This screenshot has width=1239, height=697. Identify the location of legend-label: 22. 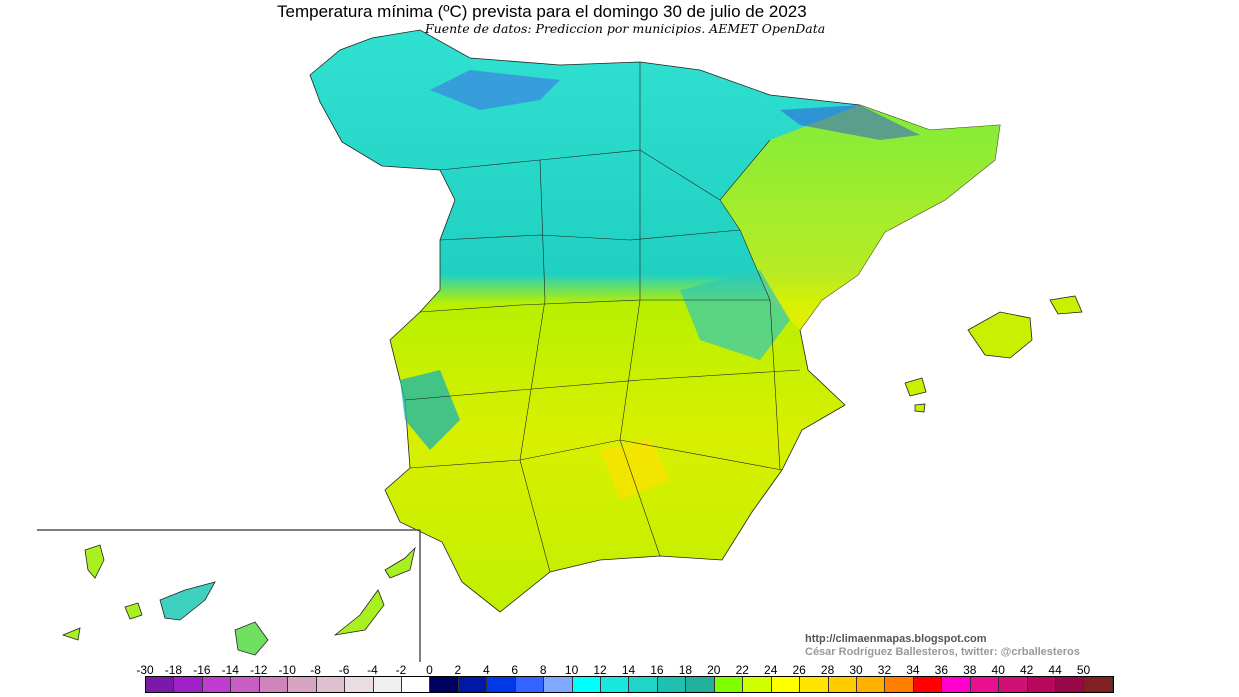
(742, 670).